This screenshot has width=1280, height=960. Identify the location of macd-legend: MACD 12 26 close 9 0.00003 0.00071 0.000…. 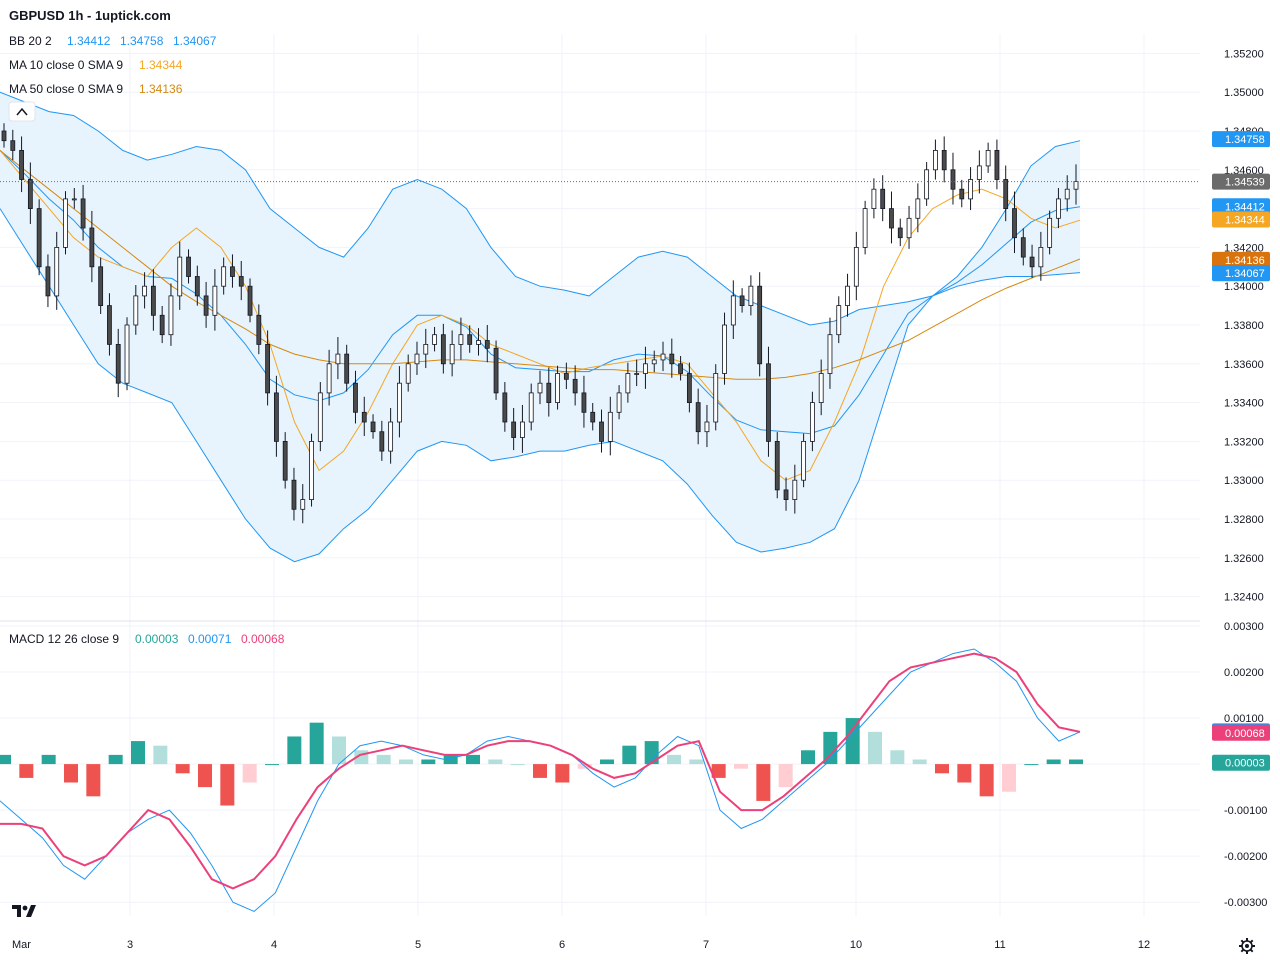
(147, 639).